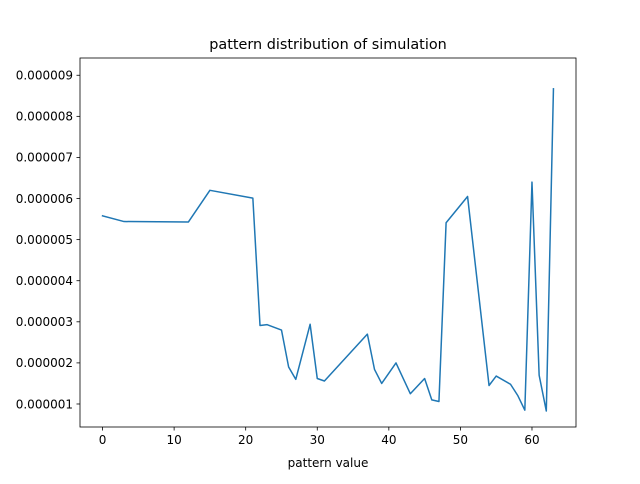  I want to click on y-tick-label: 0.000003, so click(44, 322).